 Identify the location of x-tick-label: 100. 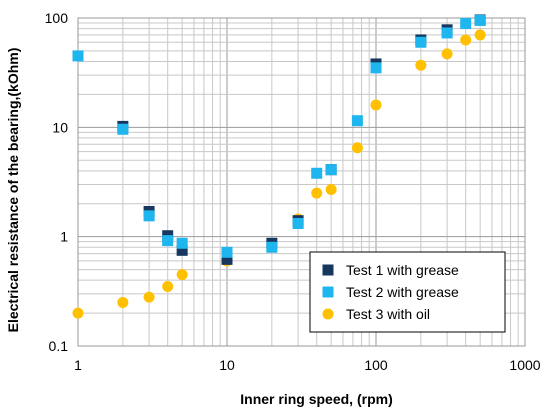
(376, 365).